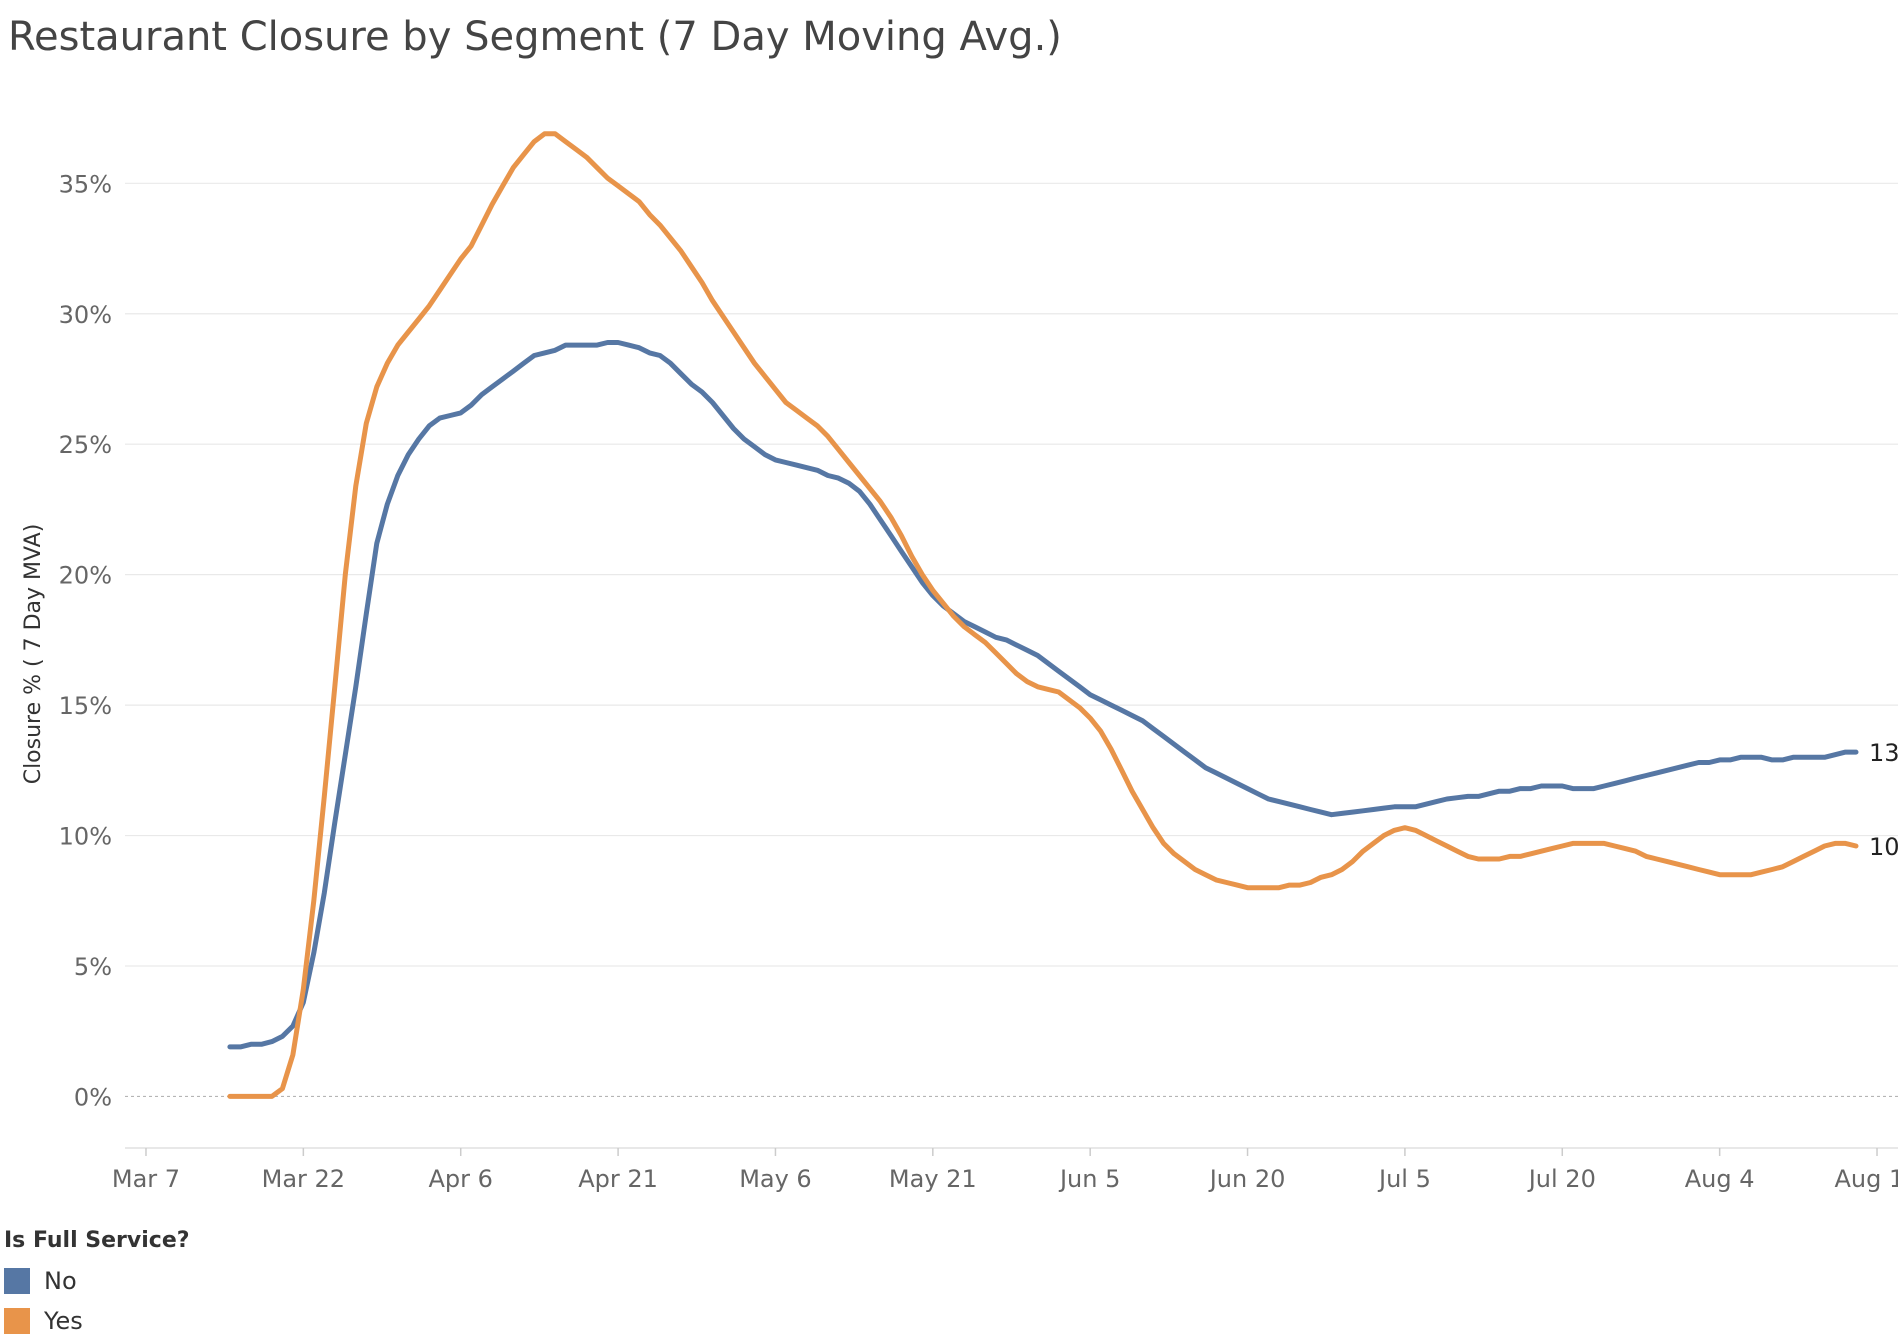 Image resolution: width=1898 pixels, height=1342 pixels. What do you see at coordinates (60, 1281) in the screenshot?
I see `legend-label-no: No` at bounding box center [60, 1281].